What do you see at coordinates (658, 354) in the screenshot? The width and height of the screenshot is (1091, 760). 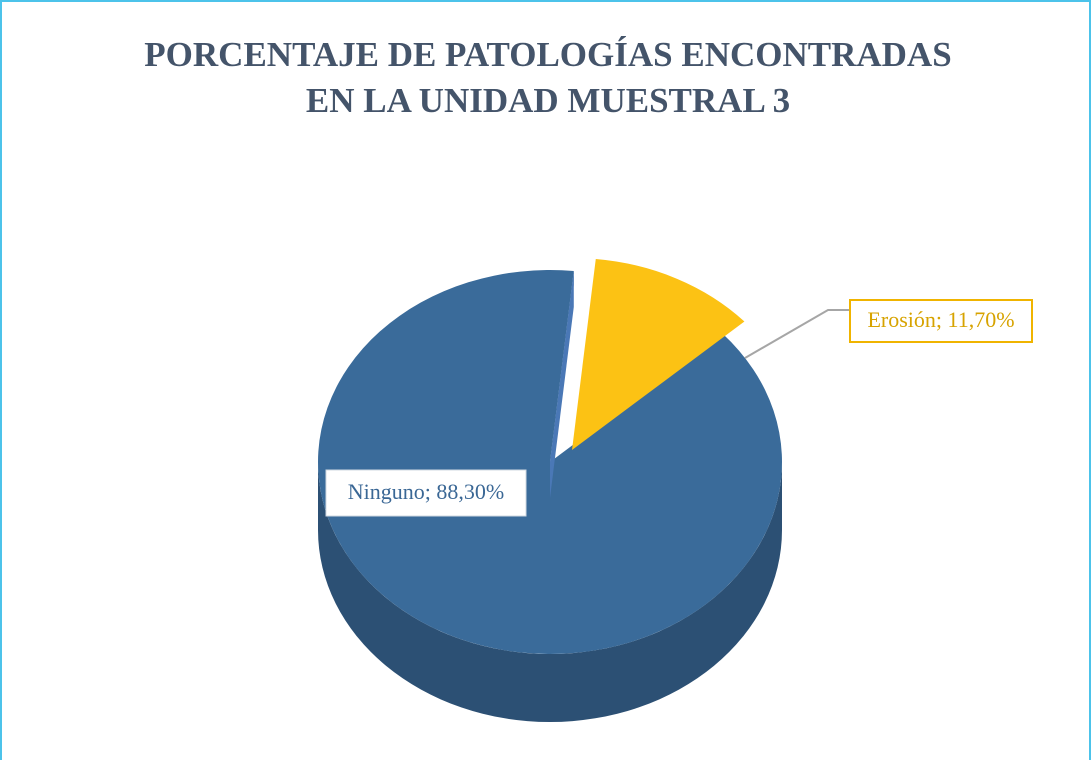 I see `pie-slice` at bounding box center [658, 354].